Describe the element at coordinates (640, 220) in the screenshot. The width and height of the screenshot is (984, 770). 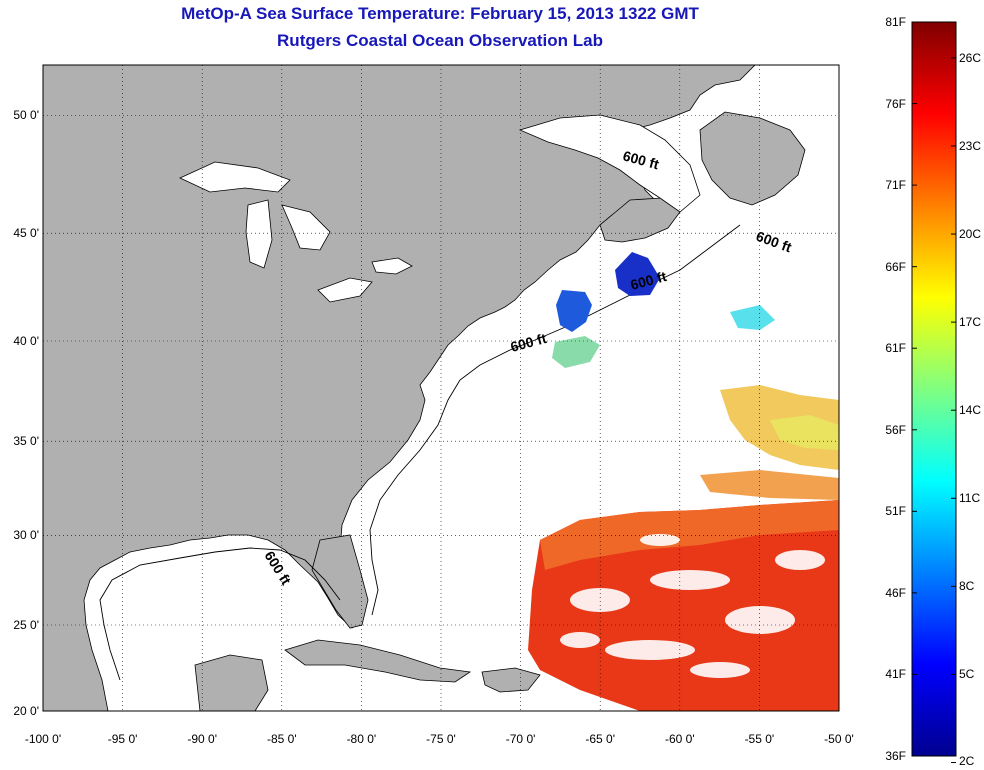
I see `nova-scotia-land` at that location.